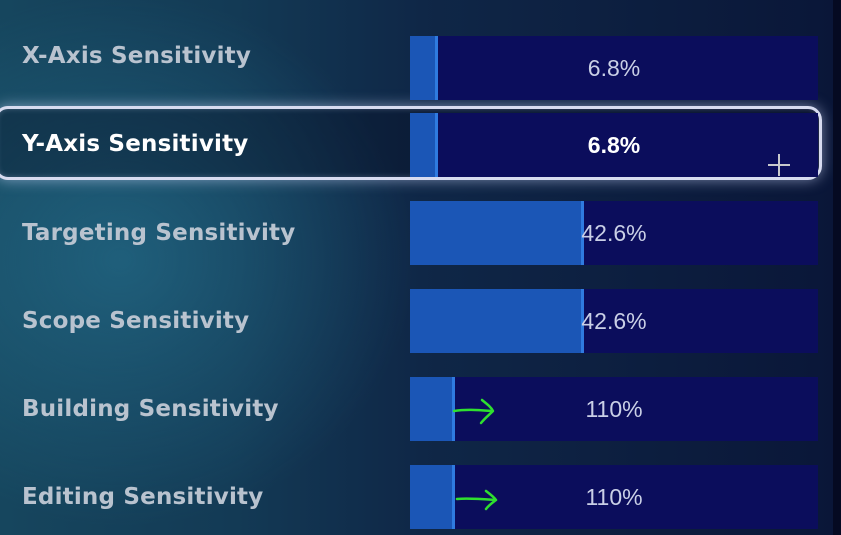  I want to click on y-axis-sensitivity-slider: 6.8%, so click(614, 145).